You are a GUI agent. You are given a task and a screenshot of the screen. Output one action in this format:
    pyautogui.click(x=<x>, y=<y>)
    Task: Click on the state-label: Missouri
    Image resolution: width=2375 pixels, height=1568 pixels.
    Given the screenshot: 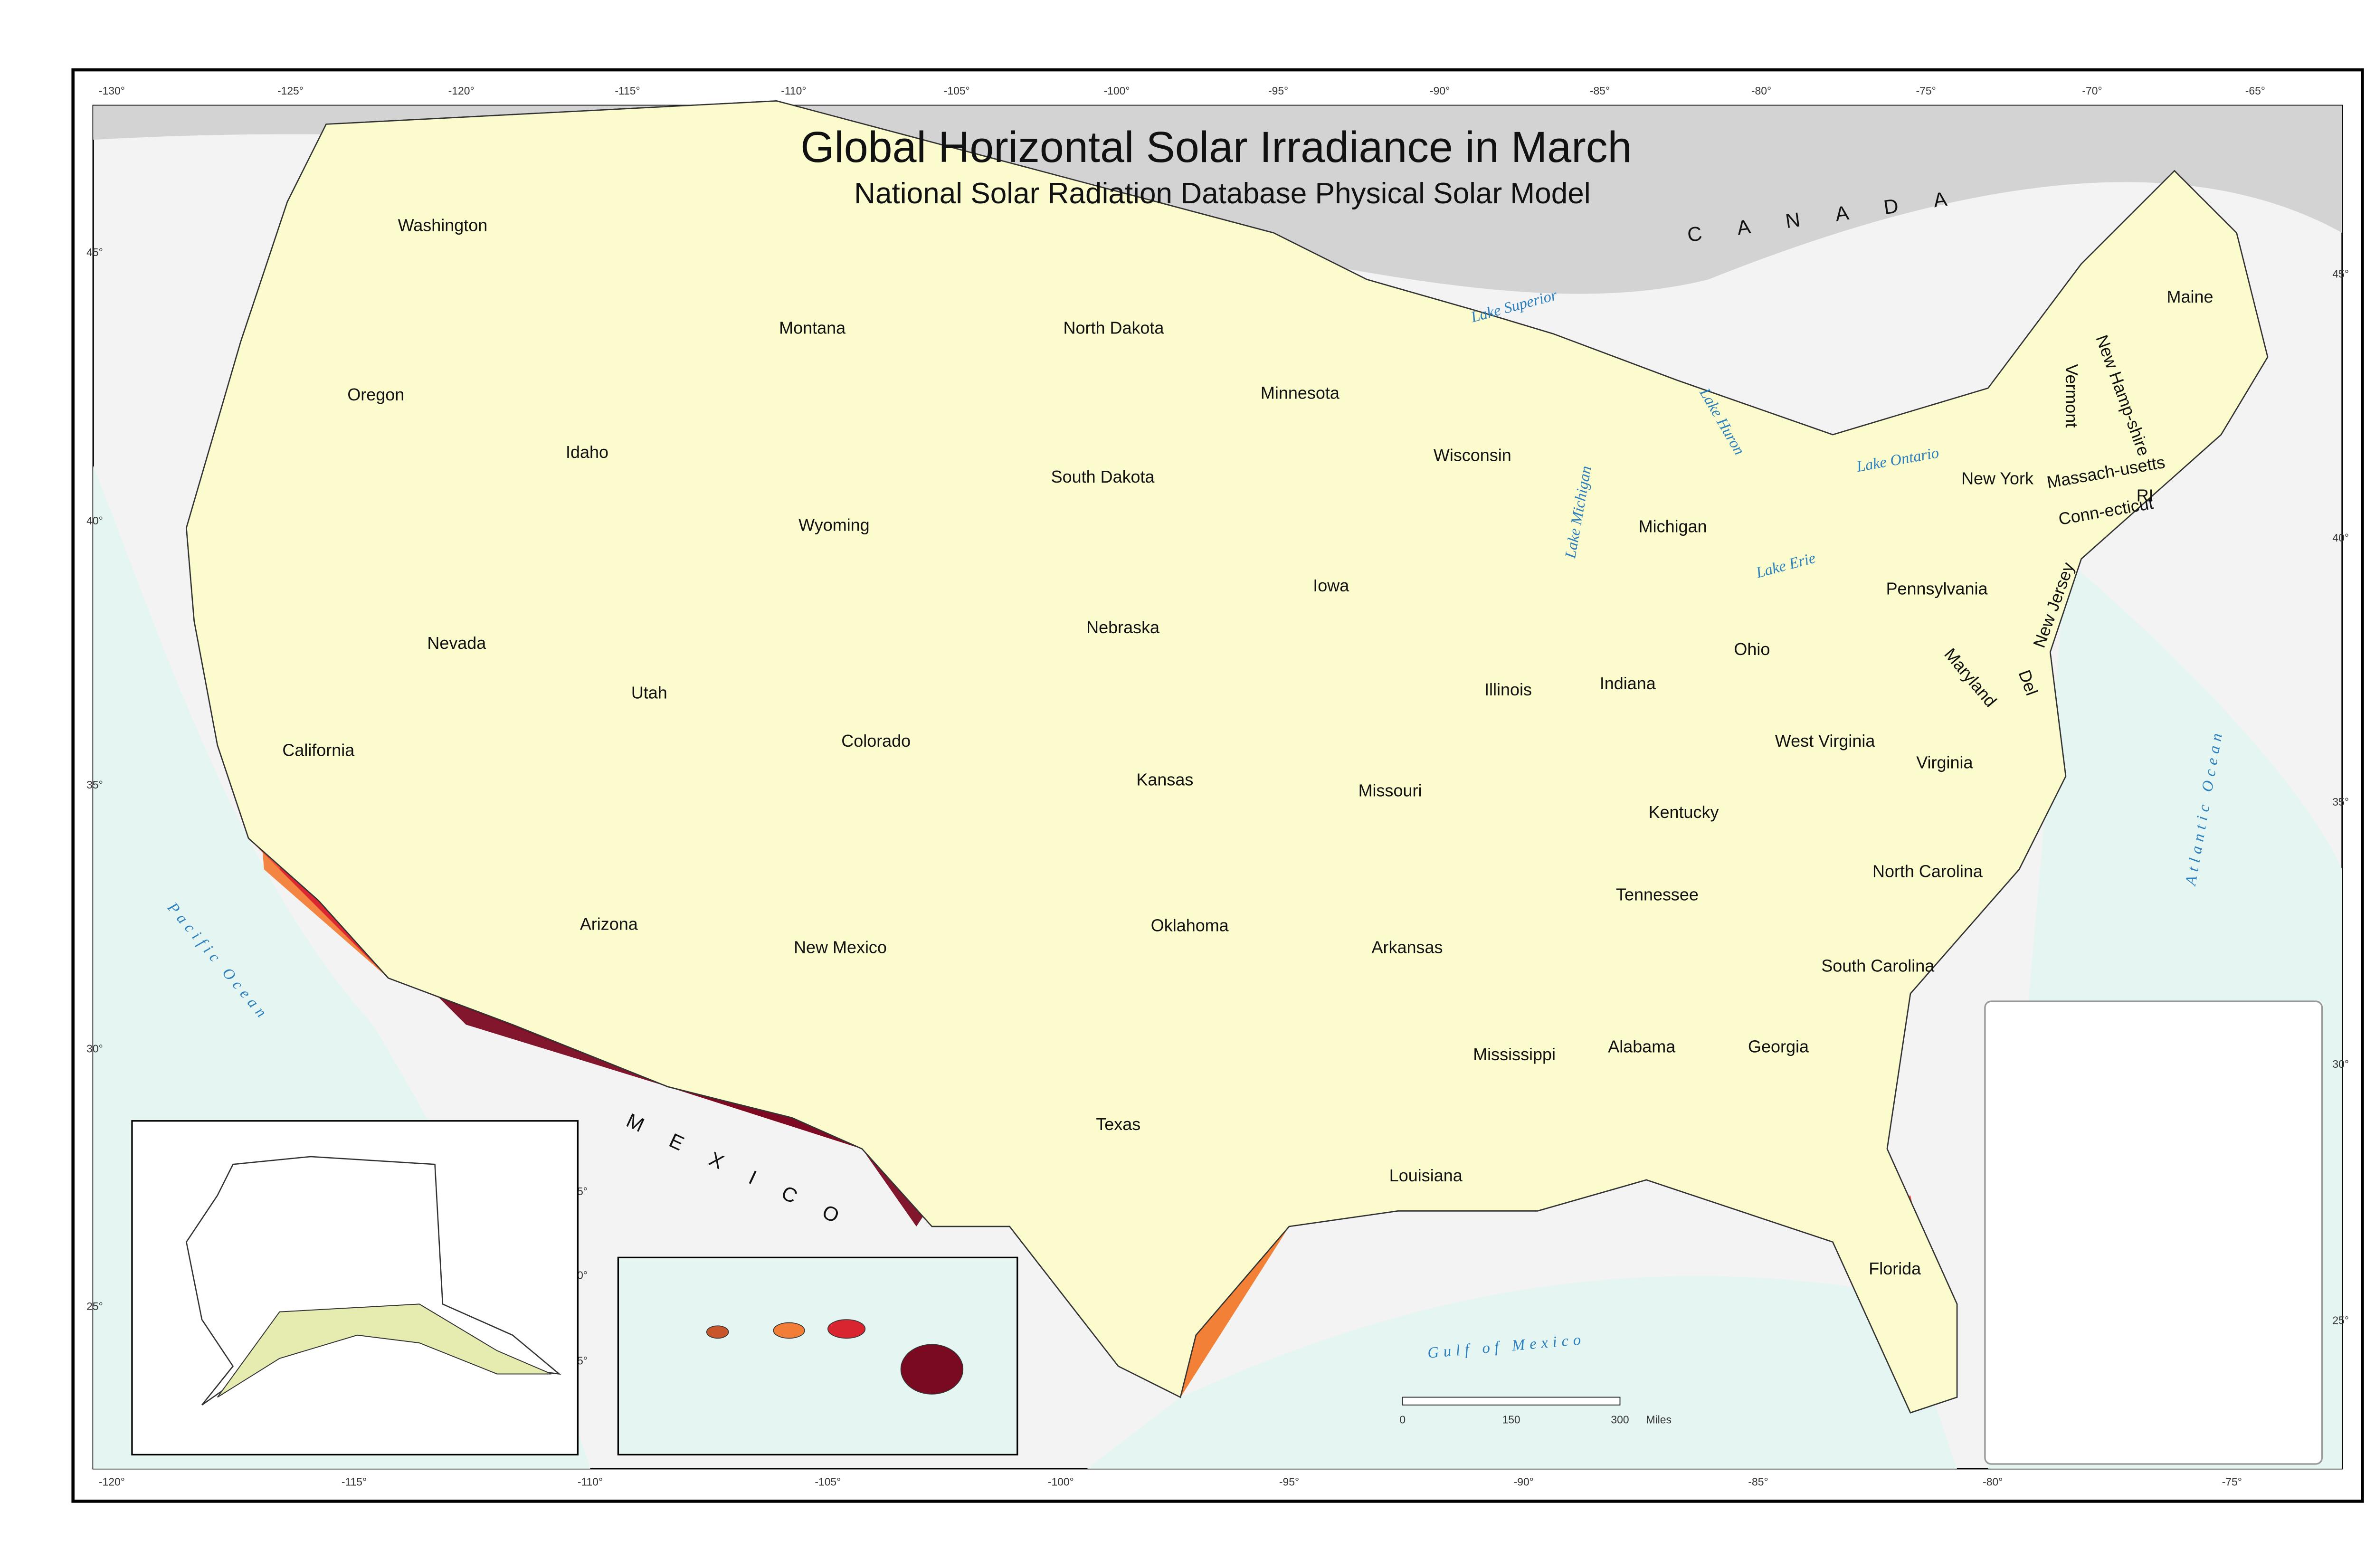 What is the action you would take?
    pyautogui.click(x=1390, y=790)
    